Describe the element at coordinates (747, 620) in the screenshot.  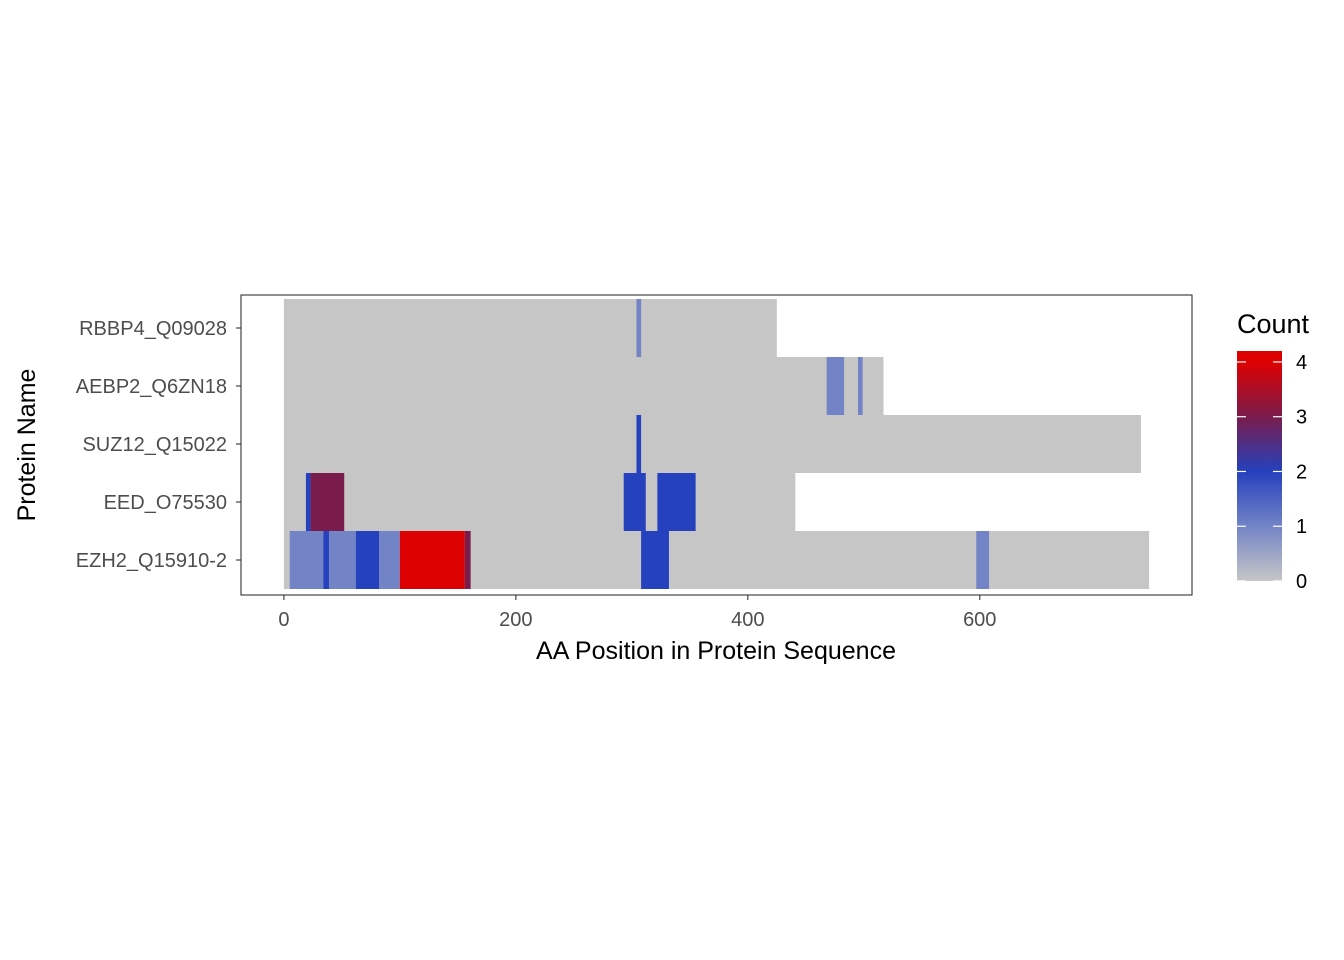
I see `x-tick-label: 400` at that location.